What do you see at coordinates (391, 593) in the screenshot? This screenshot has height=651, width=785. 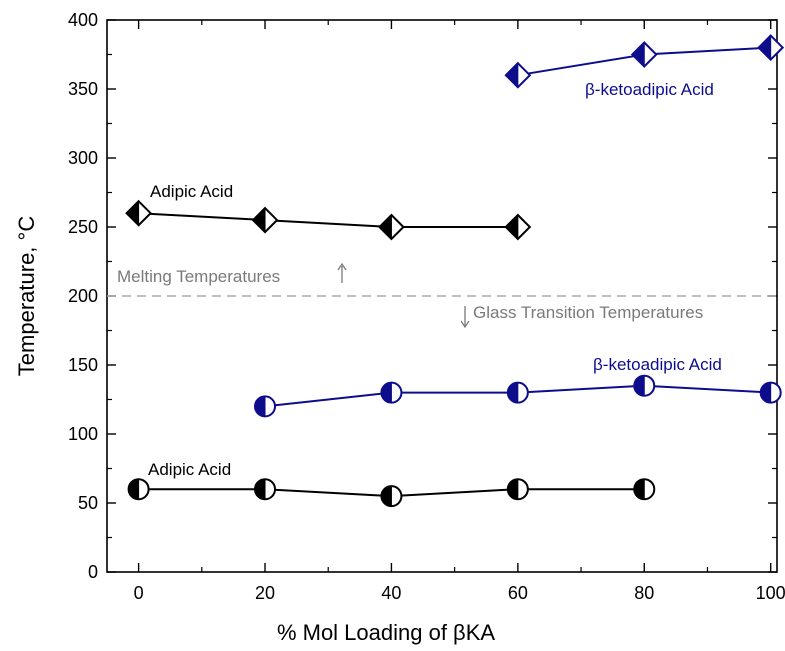 I see `x-tick-label: 40` at bounding box center [391, 593].